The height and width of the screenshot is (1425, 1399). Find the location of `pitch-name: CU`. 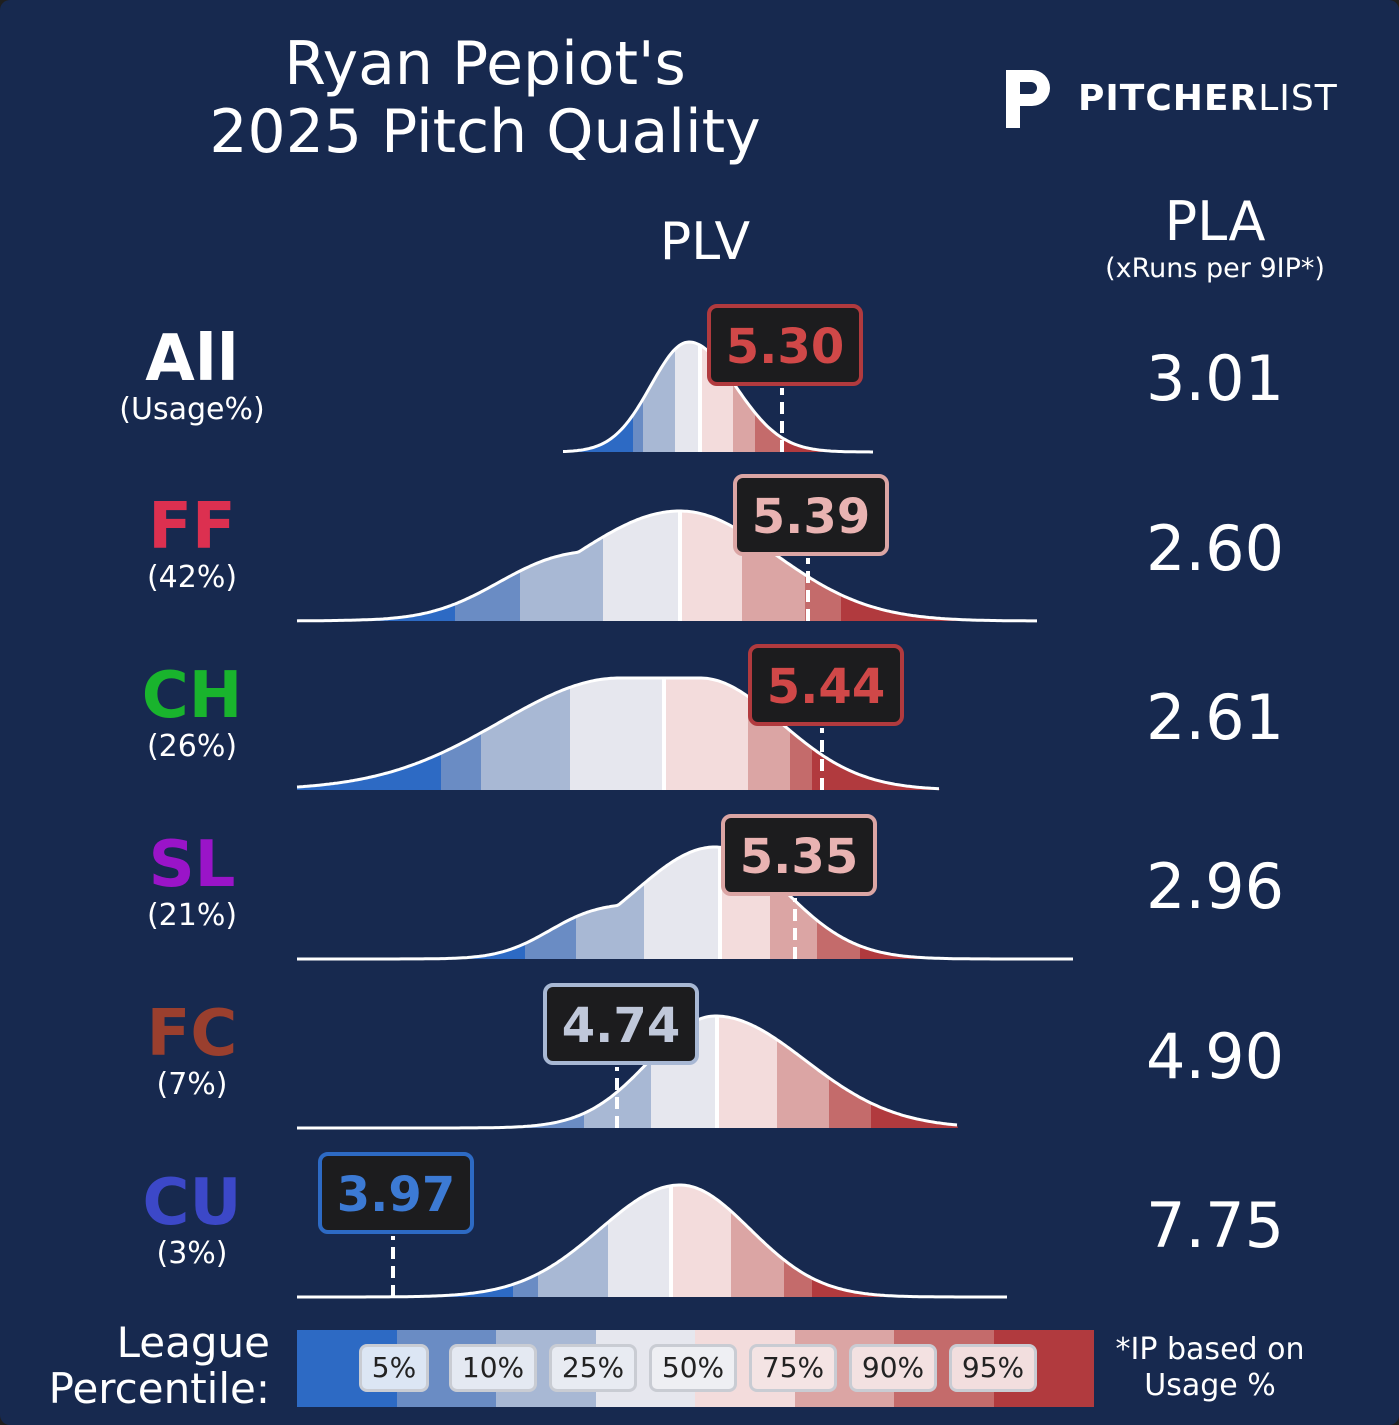

pitch-name: CU is located at coordinates (192, 1203).